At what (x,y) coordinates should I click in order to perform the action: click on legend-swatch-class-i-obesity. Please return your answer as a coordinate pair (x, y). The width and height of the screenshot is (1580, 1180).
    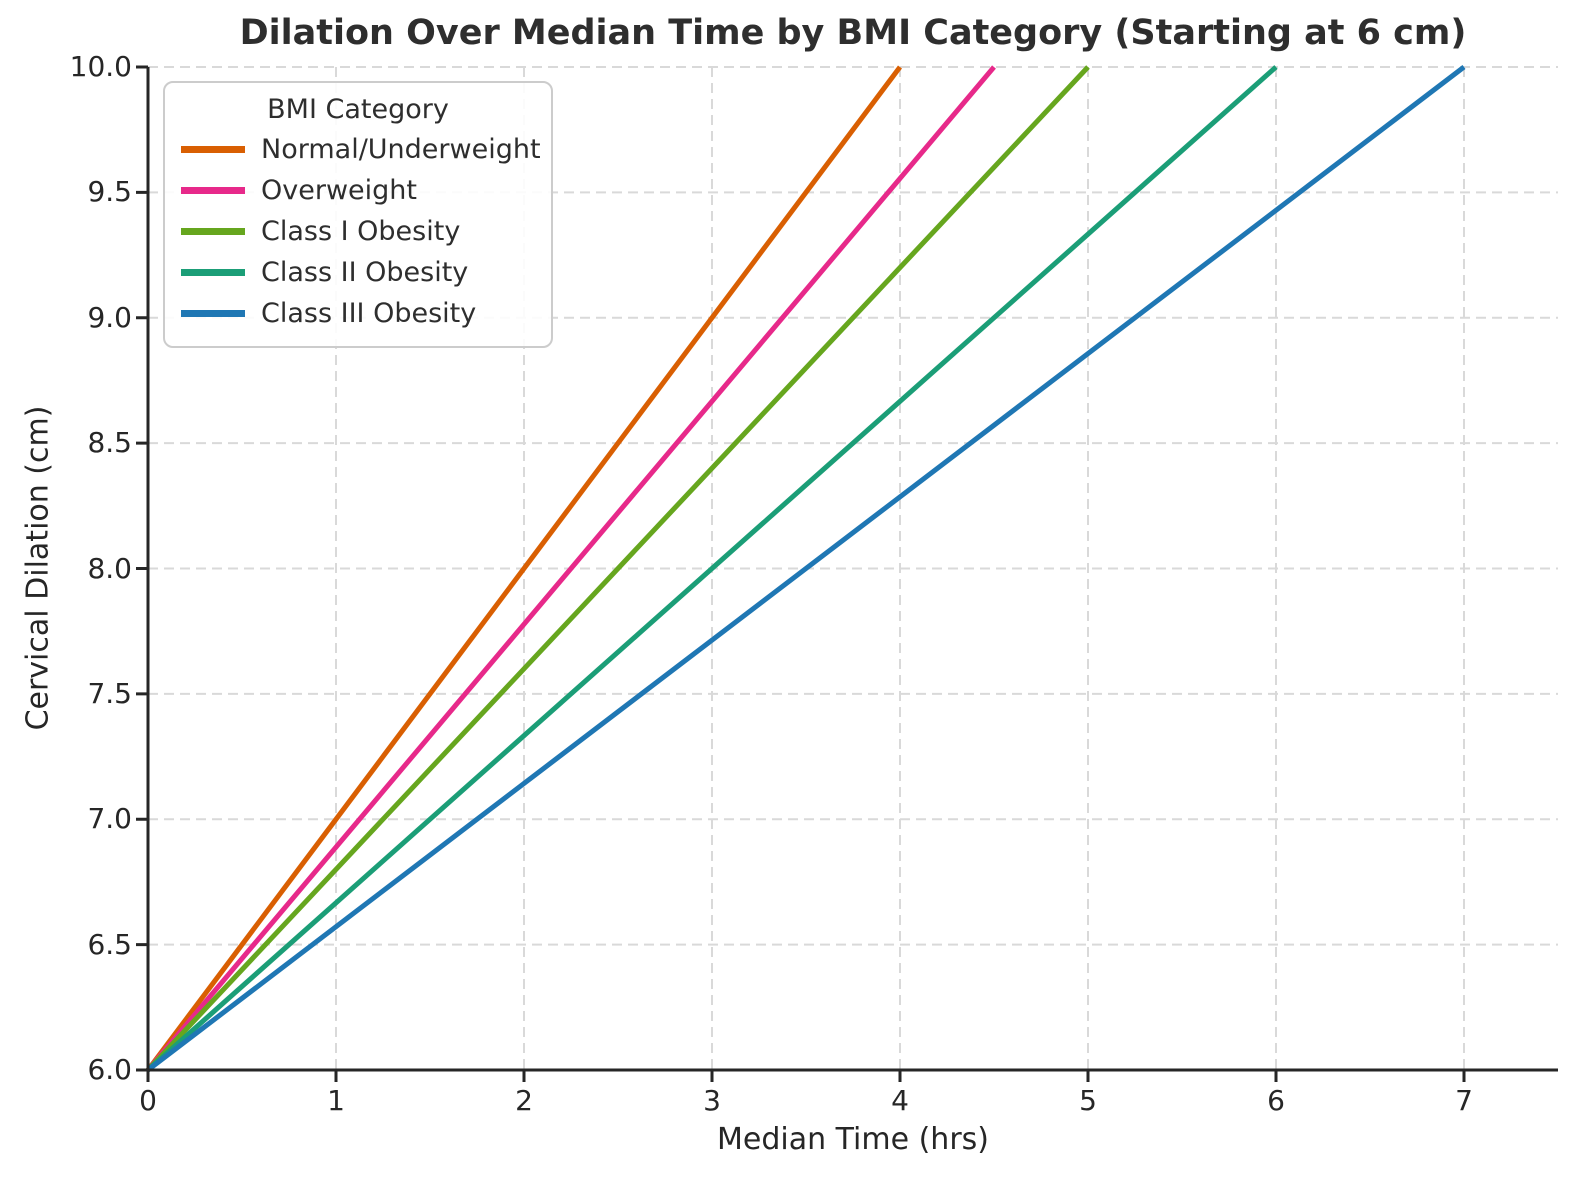
    Looking at the image, I should click on (213, 231).